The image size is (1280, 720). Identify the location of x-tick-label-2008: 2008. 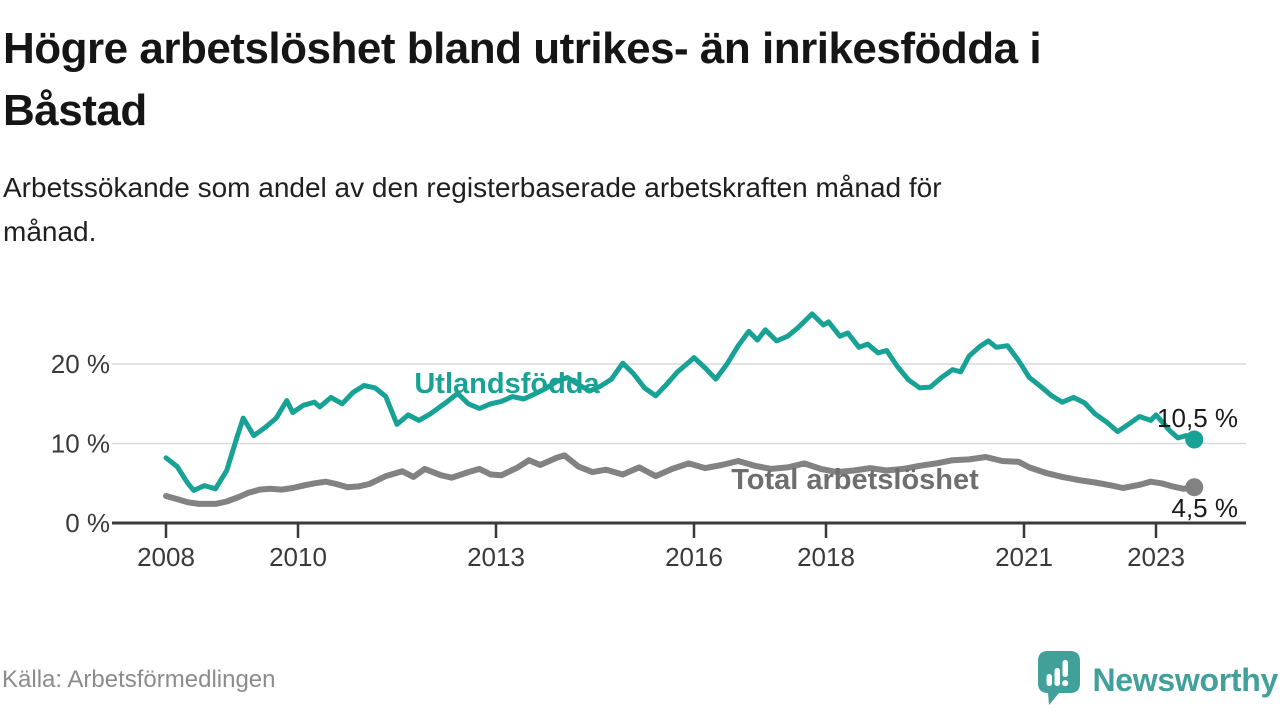
(166, 557).